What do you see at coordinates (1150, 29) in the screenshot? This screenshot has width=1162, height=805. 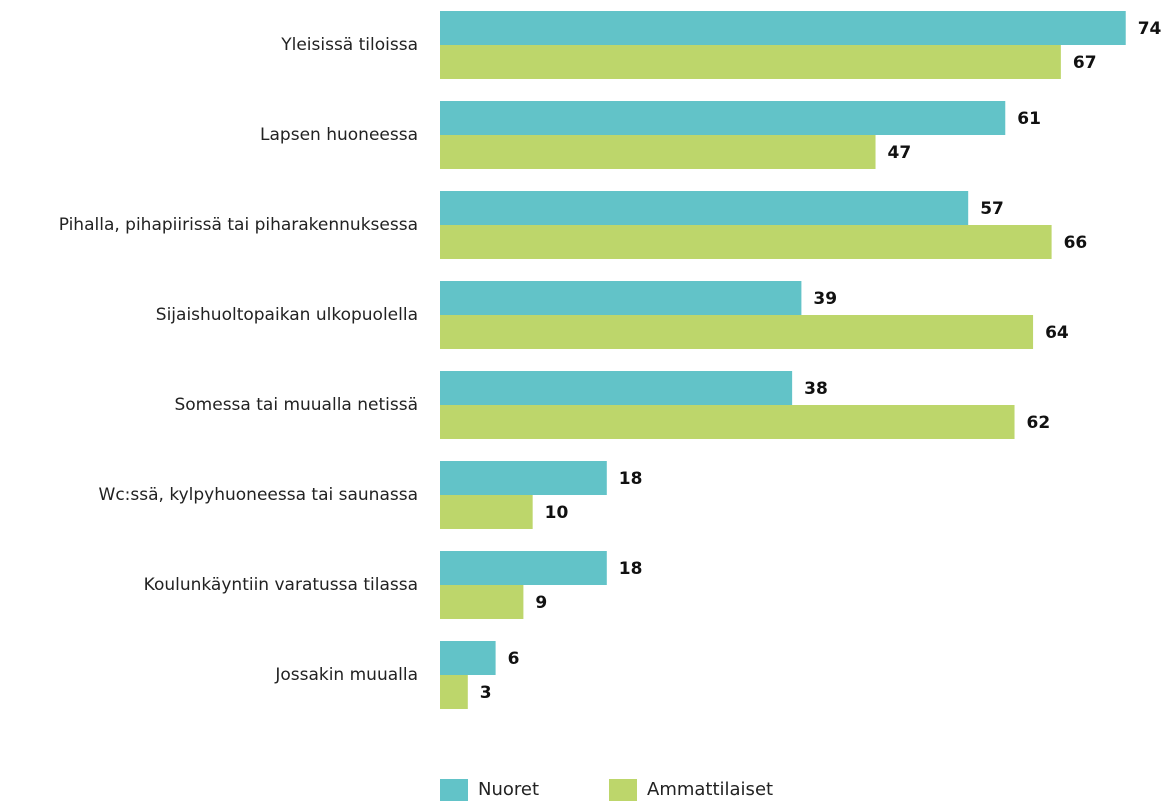 I see `value-label: 74` at bounding box center [1150, 29].